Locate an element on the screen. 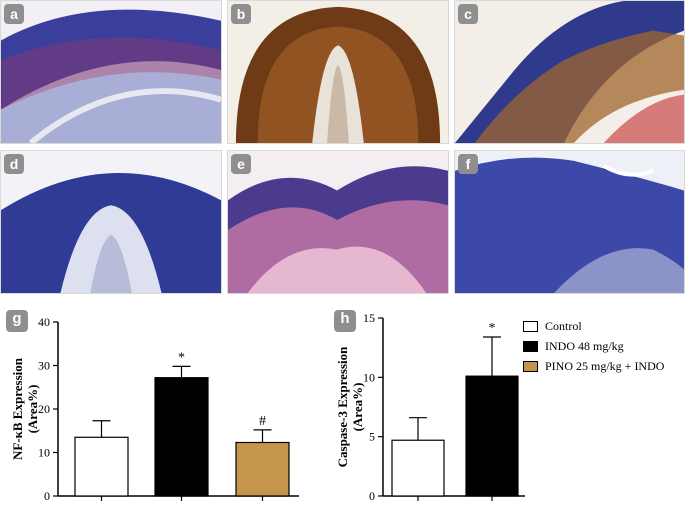  y-axis-label: Caspase-3 Expression(Area%) is located at coordinates (350, 407).